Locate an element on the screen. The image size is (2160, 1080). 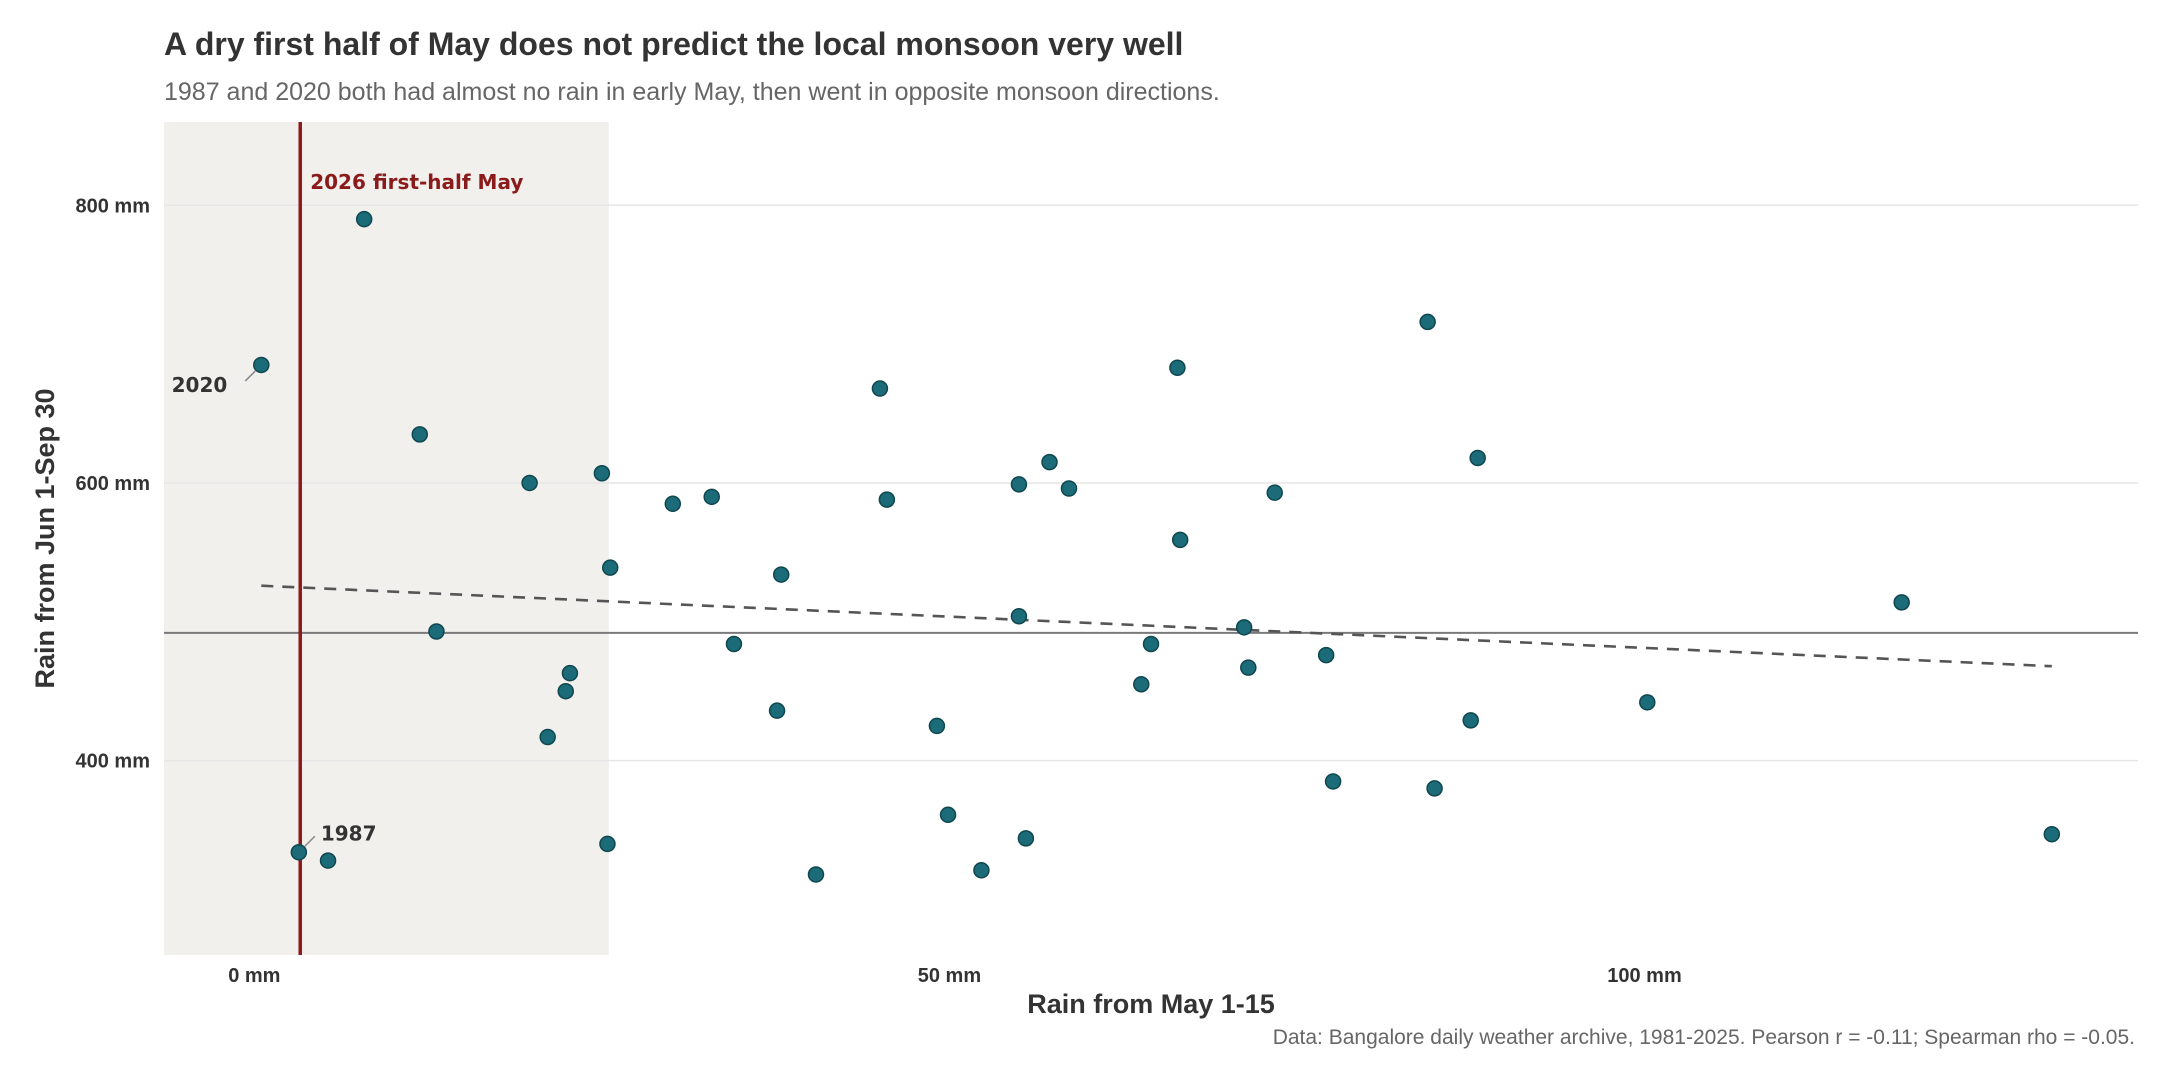
point-label: 2020 is located at coordinates (200, 385).